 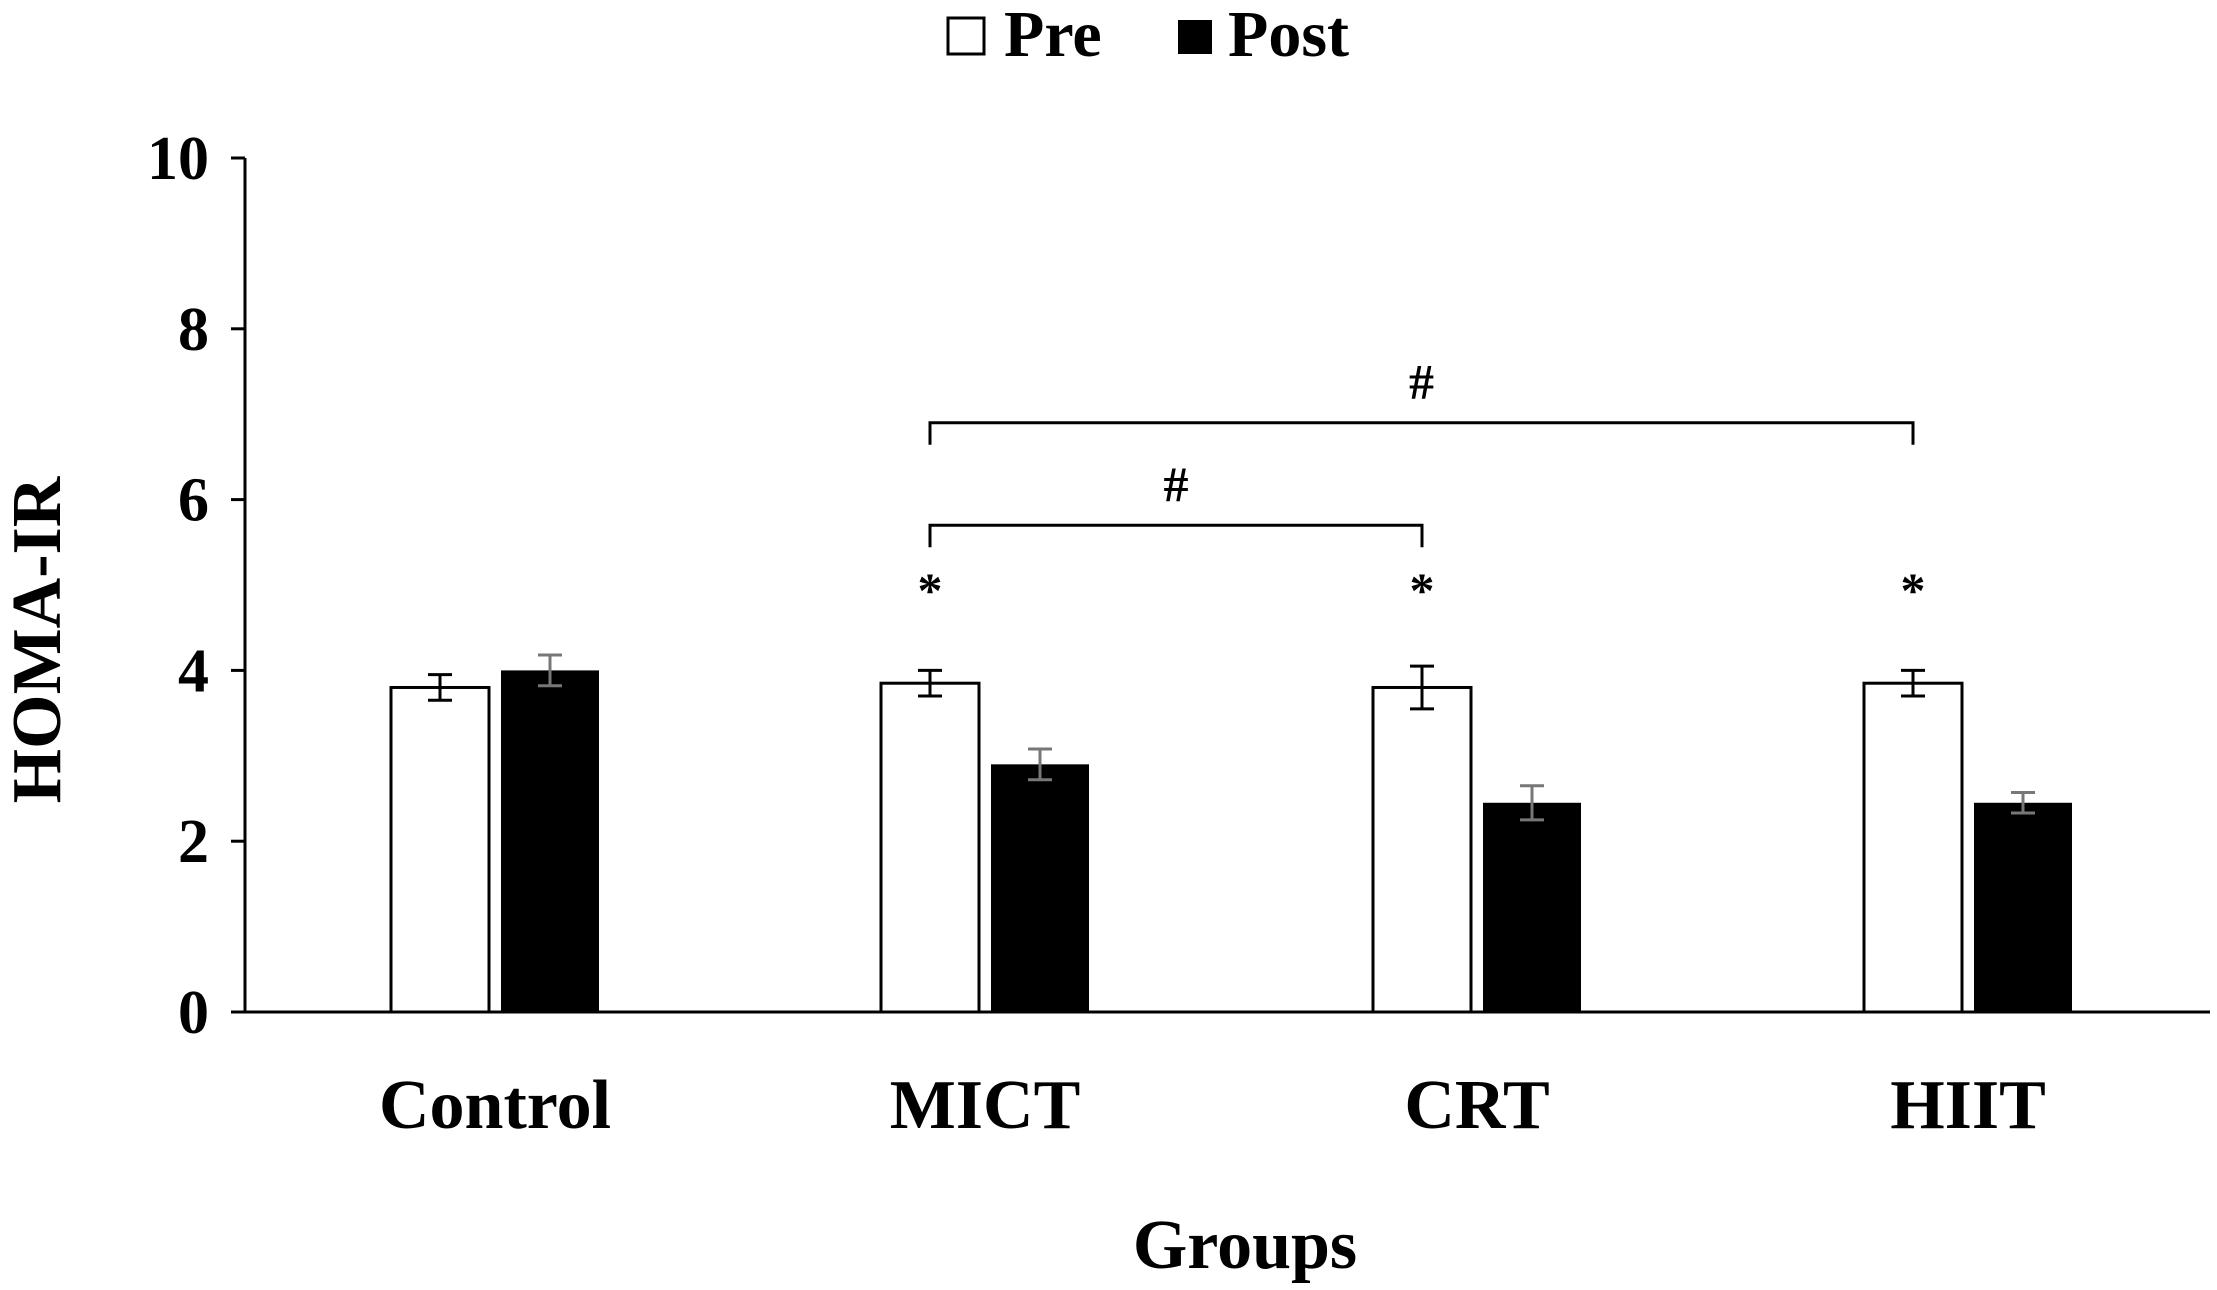 I want to click on bar-post-crt, so click(x=1532, y=907).